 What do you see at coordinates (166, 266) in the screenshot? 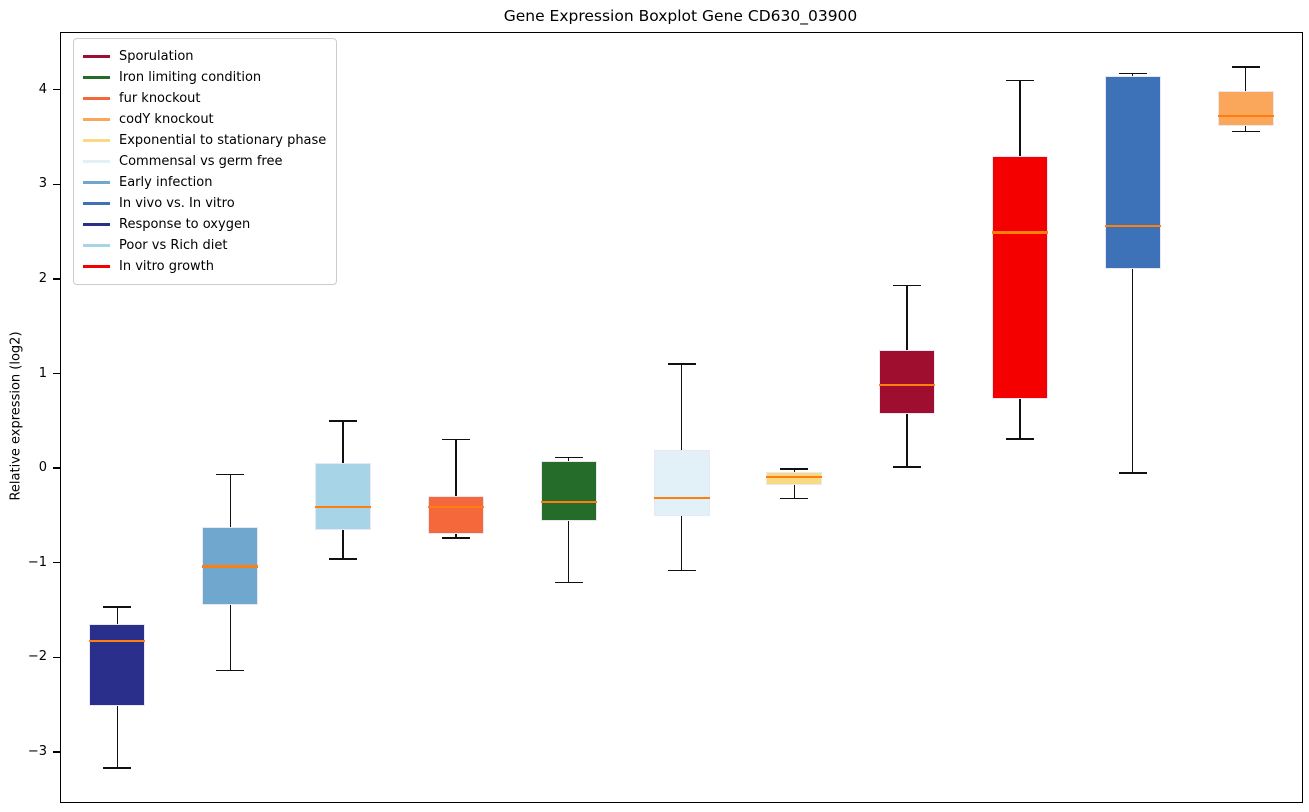
I see `legend-label: In vitro growth` at bounding box center [166, 266].